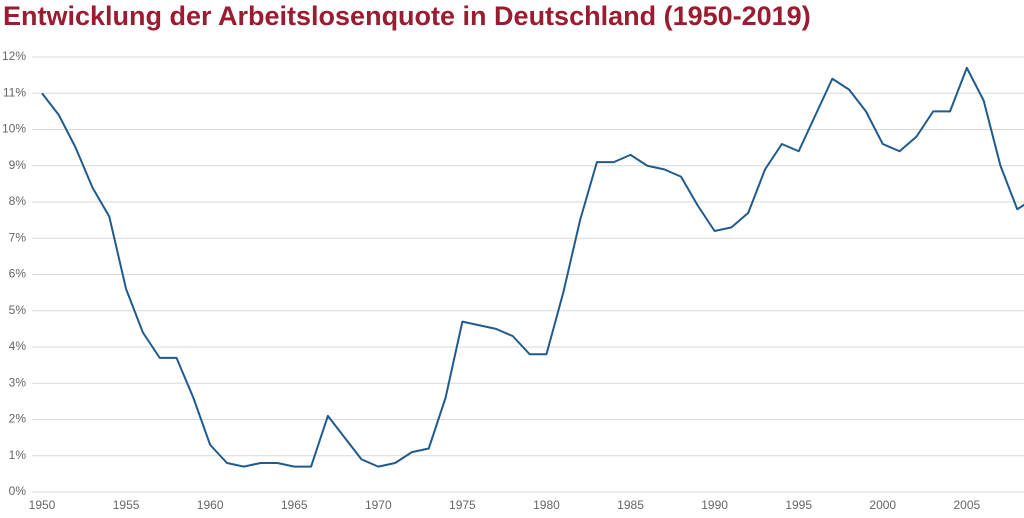 Image resolution: width=1024 pixels, height=518 pixels. I want to click on x-tick-label: 1980, so click(546, 505).